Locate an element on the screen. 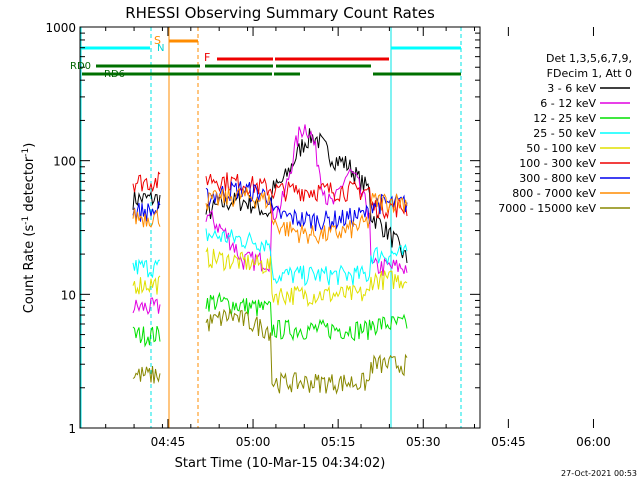 This screenshot has height=480, width=640. flare-label: F is located at coordinates (207, 57).